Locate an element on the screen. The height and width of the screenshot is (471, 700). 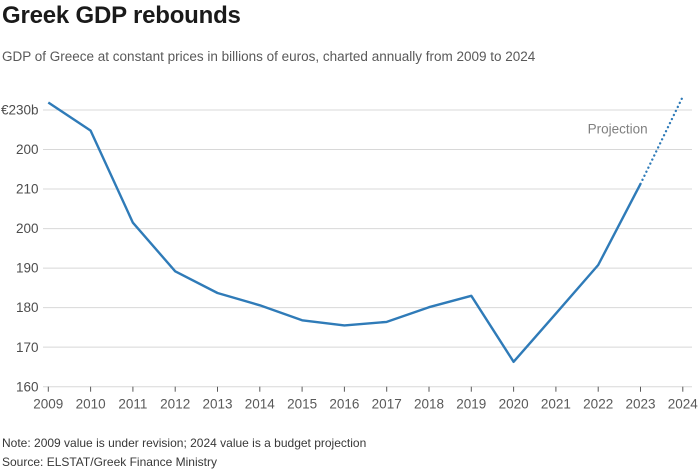
gdp-projection-line is located at coordinates (661, 140).